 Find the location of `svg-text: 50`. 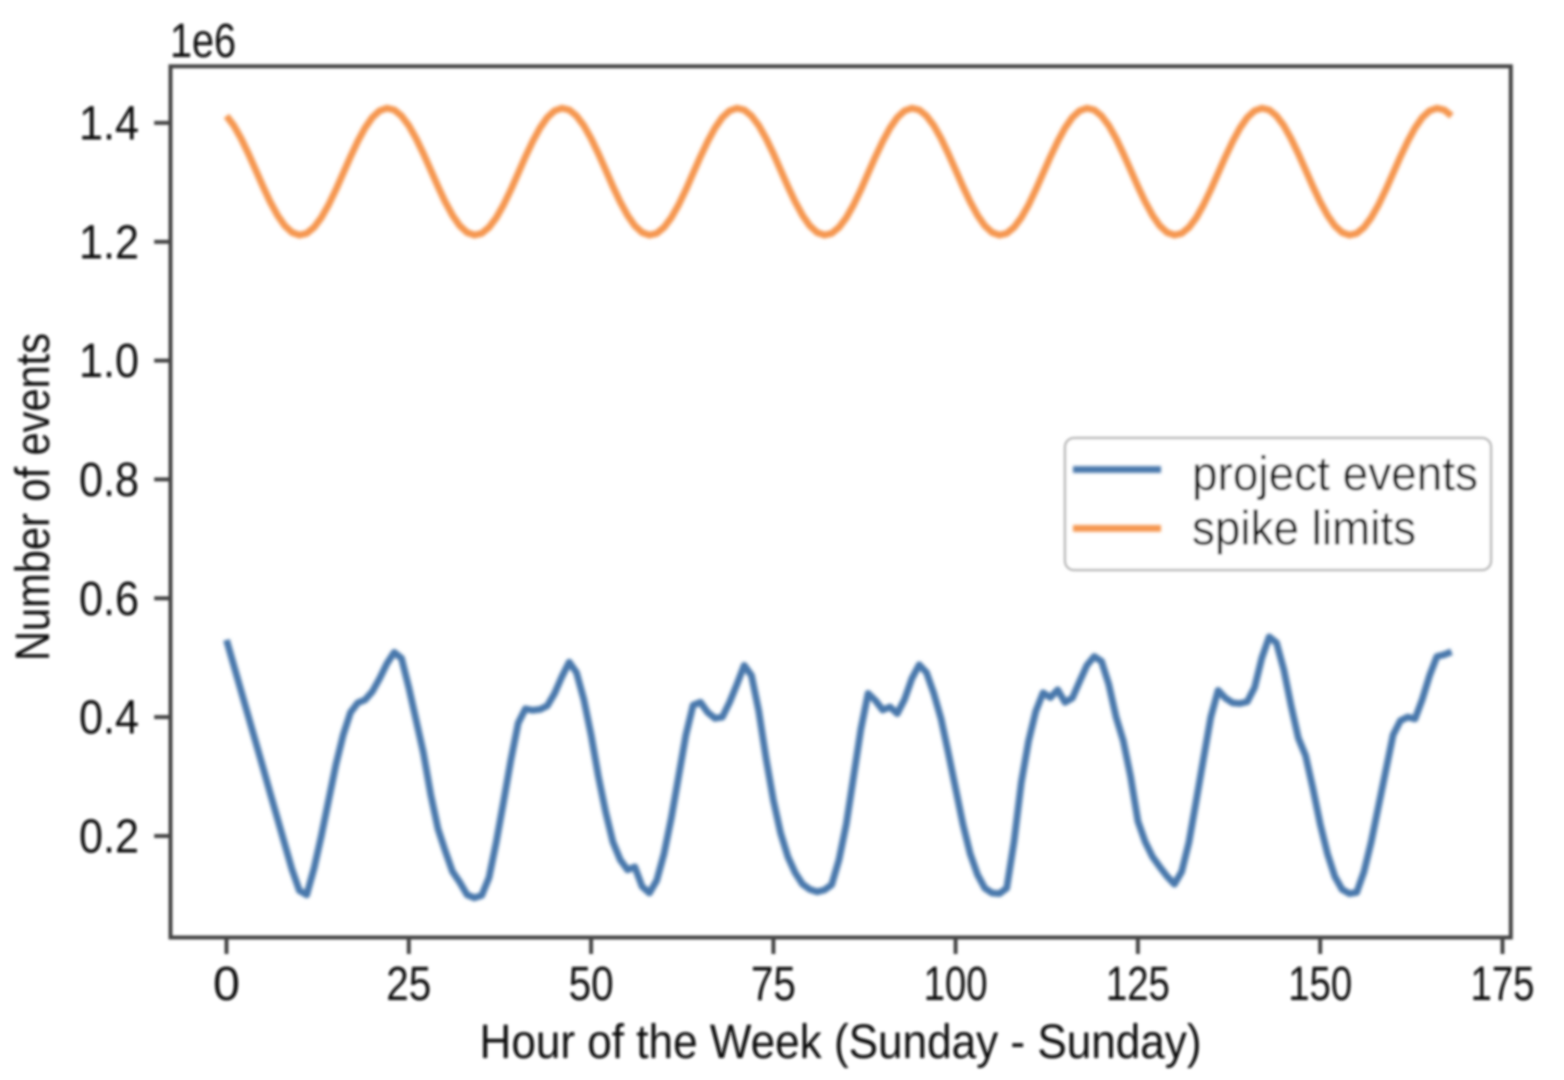

svg-text: 50 is located at coordinates (591, 984).